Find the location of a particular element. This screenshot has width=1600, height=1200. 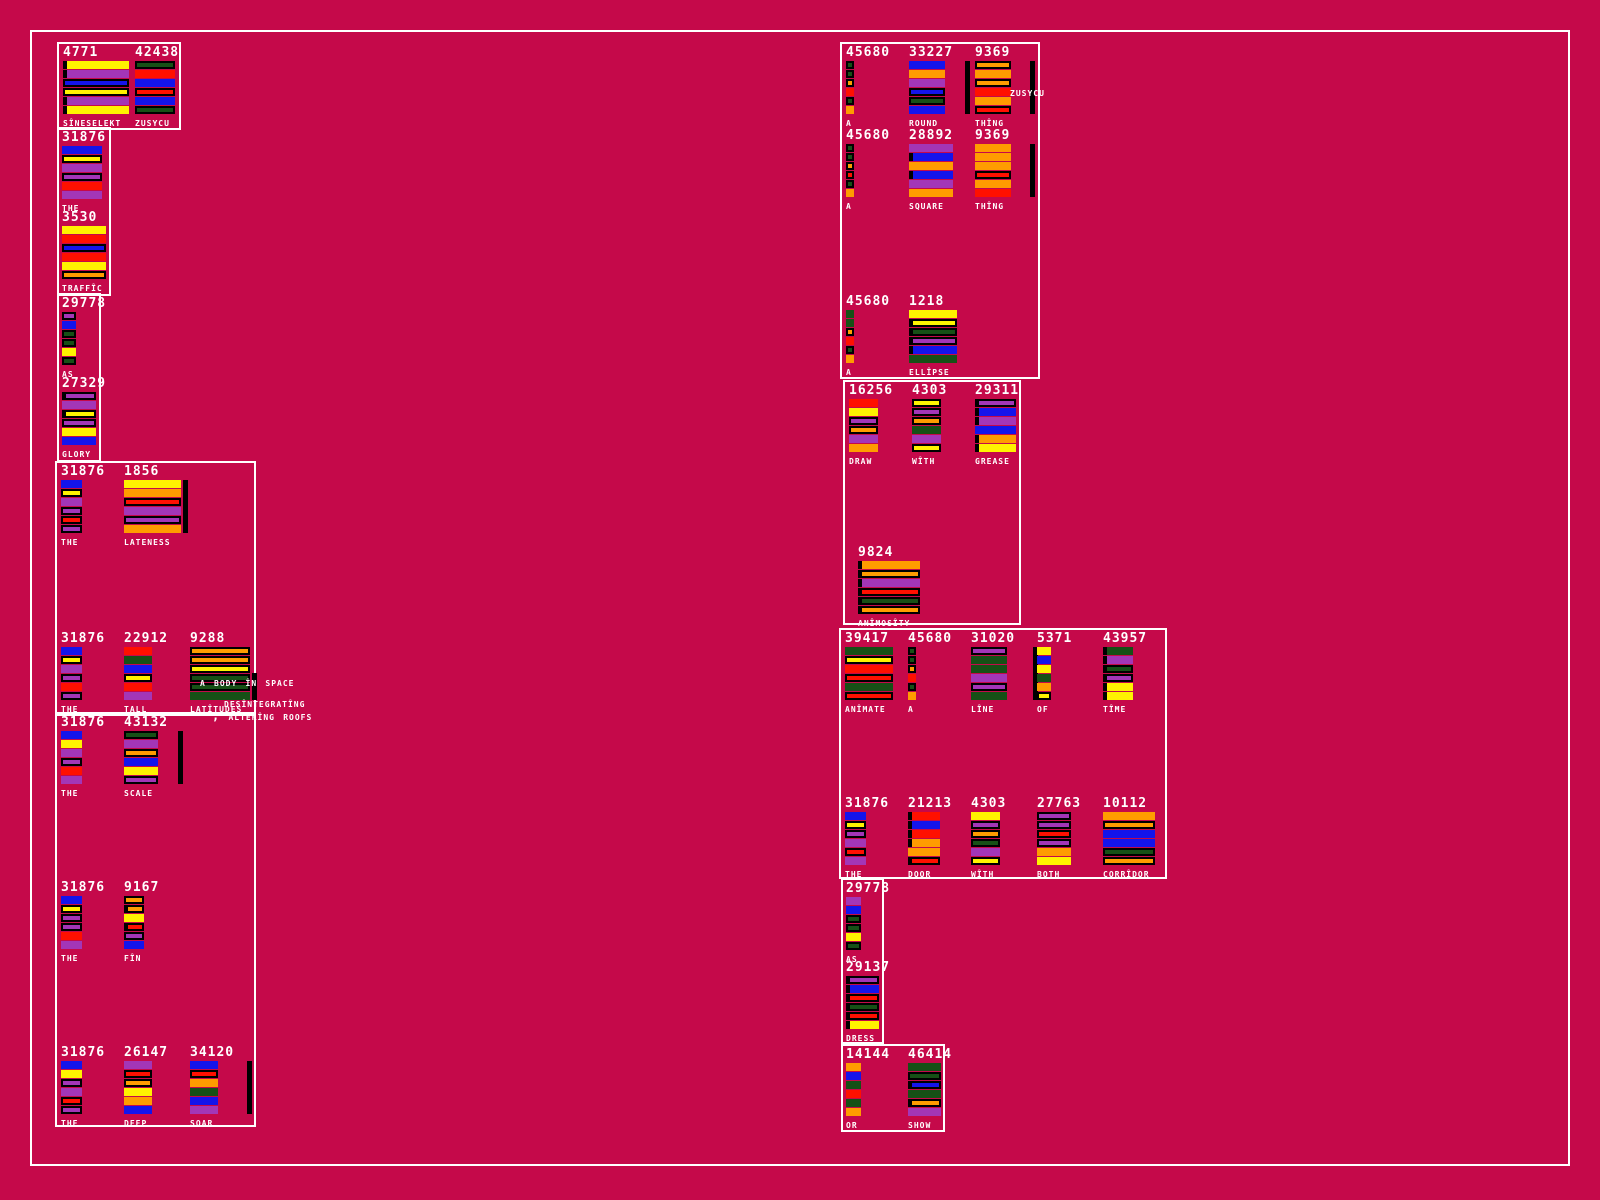

chart-value-label: 31876 is located at coordinates (83, 887).